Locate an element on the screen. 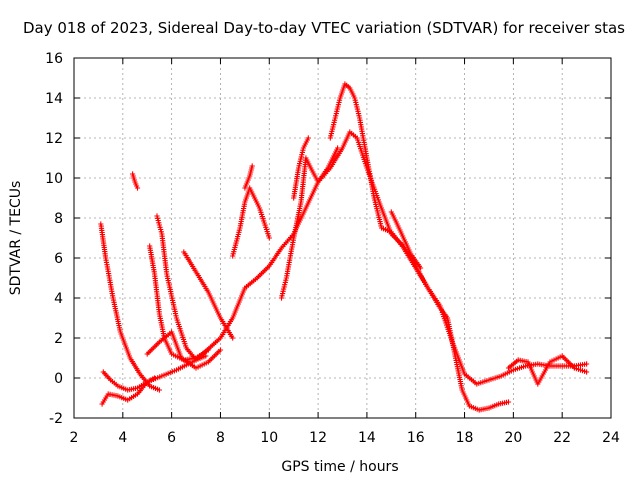 Image resolution: width=640 pixels, height=480 pixels. x-tick-label: 24 is located at coordinates (611, 438).